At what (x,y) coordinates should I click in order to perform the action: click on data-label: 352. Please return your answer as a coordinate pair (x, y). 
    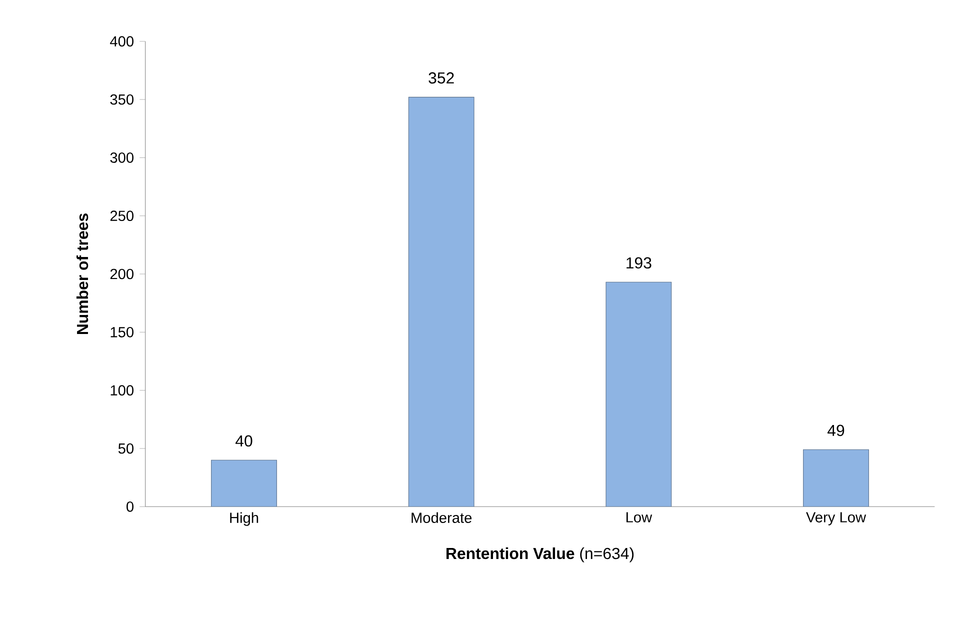
    Looking at the image, I should click on (441, 78).